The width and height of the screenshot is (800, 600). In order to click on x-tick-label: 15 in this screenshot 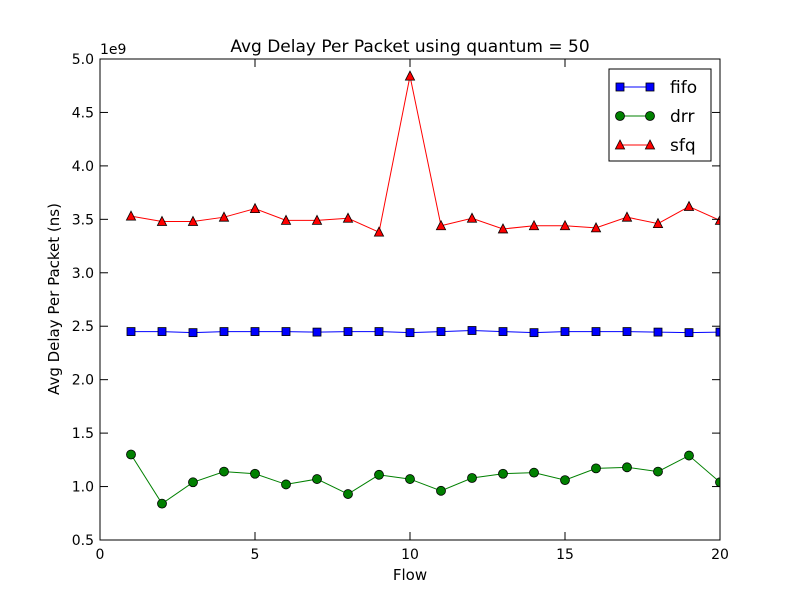, I will do `click(565, 555)`.